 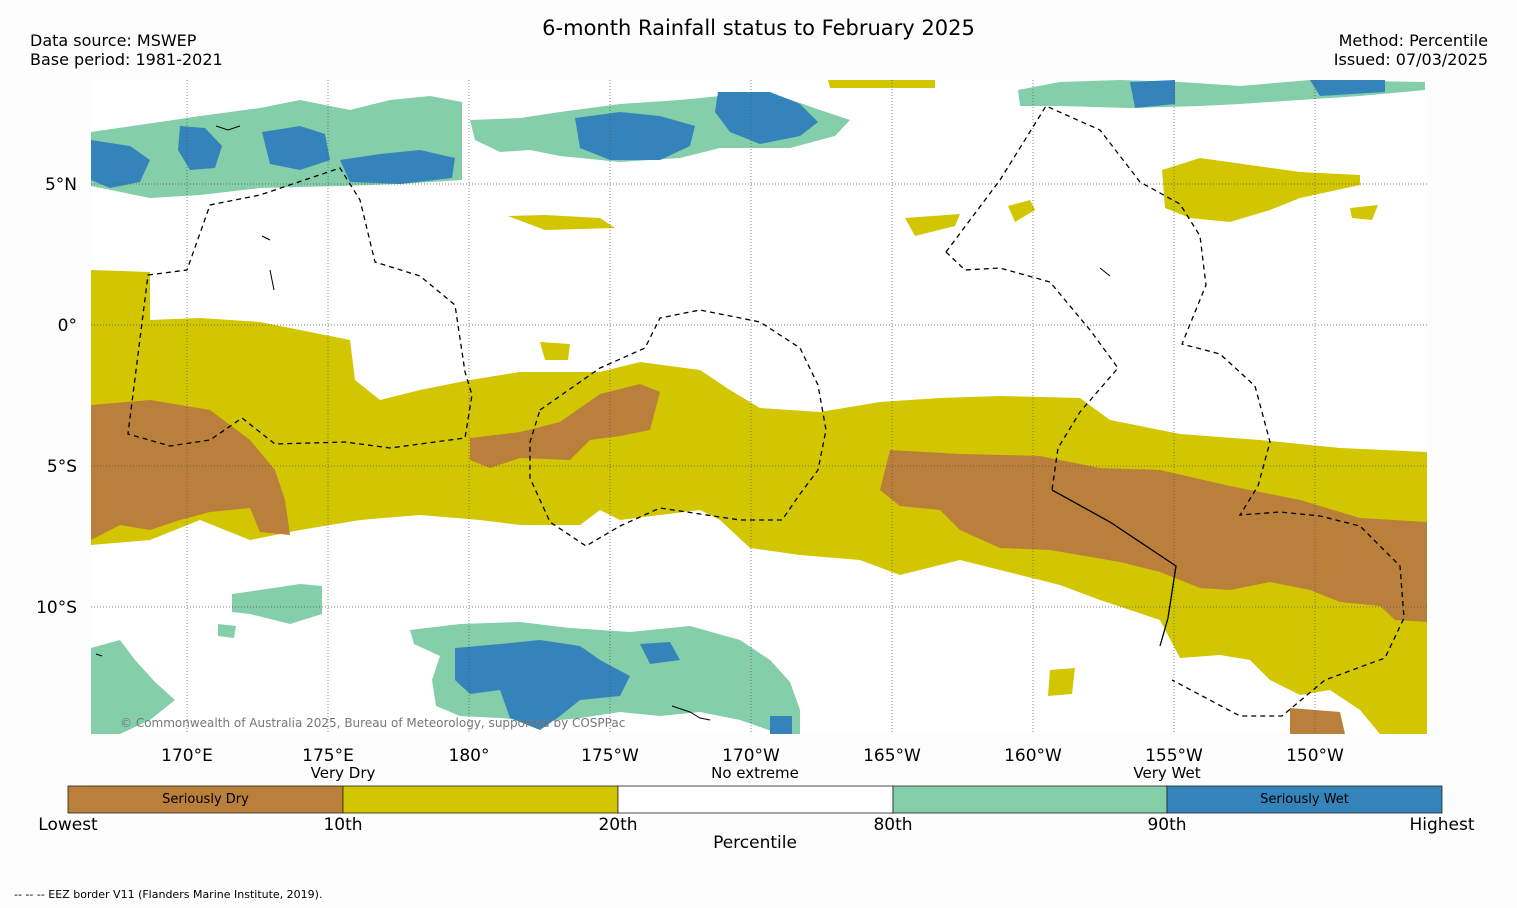 I want to click on colorbar-no-extreme, so click(x=755, y=799).